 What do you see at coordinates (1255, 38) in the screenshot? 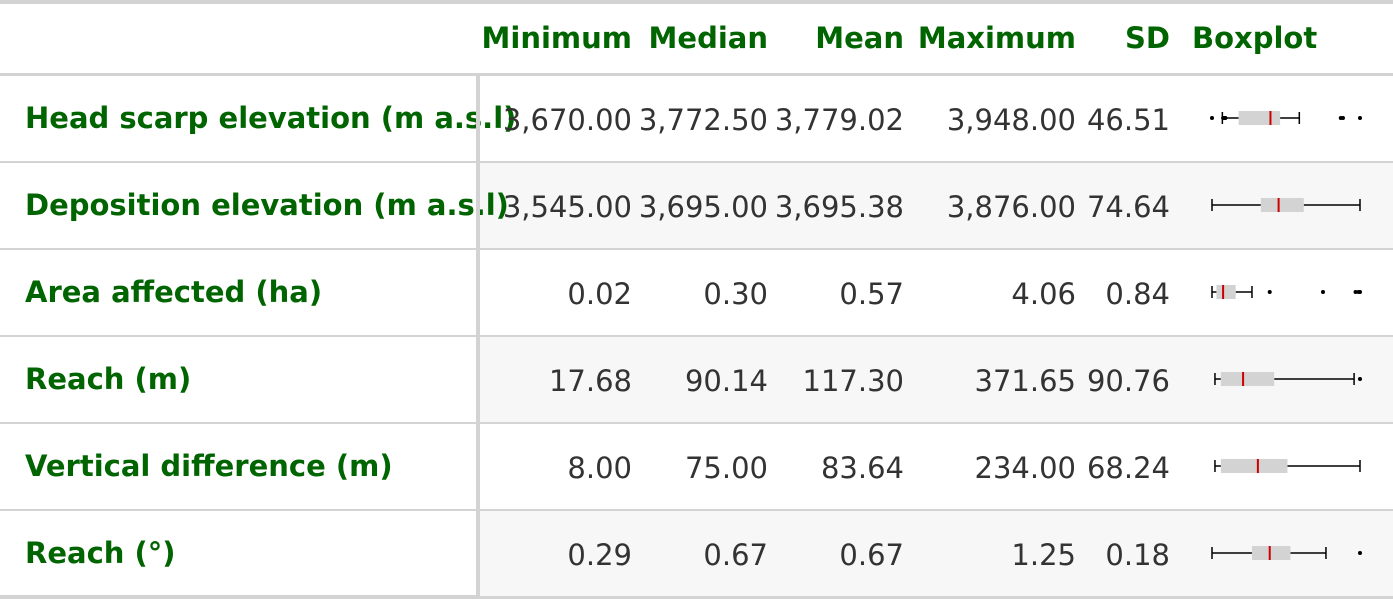
I see `col-boxplot-header: Boxplot` at bounding box center [1255, 38].